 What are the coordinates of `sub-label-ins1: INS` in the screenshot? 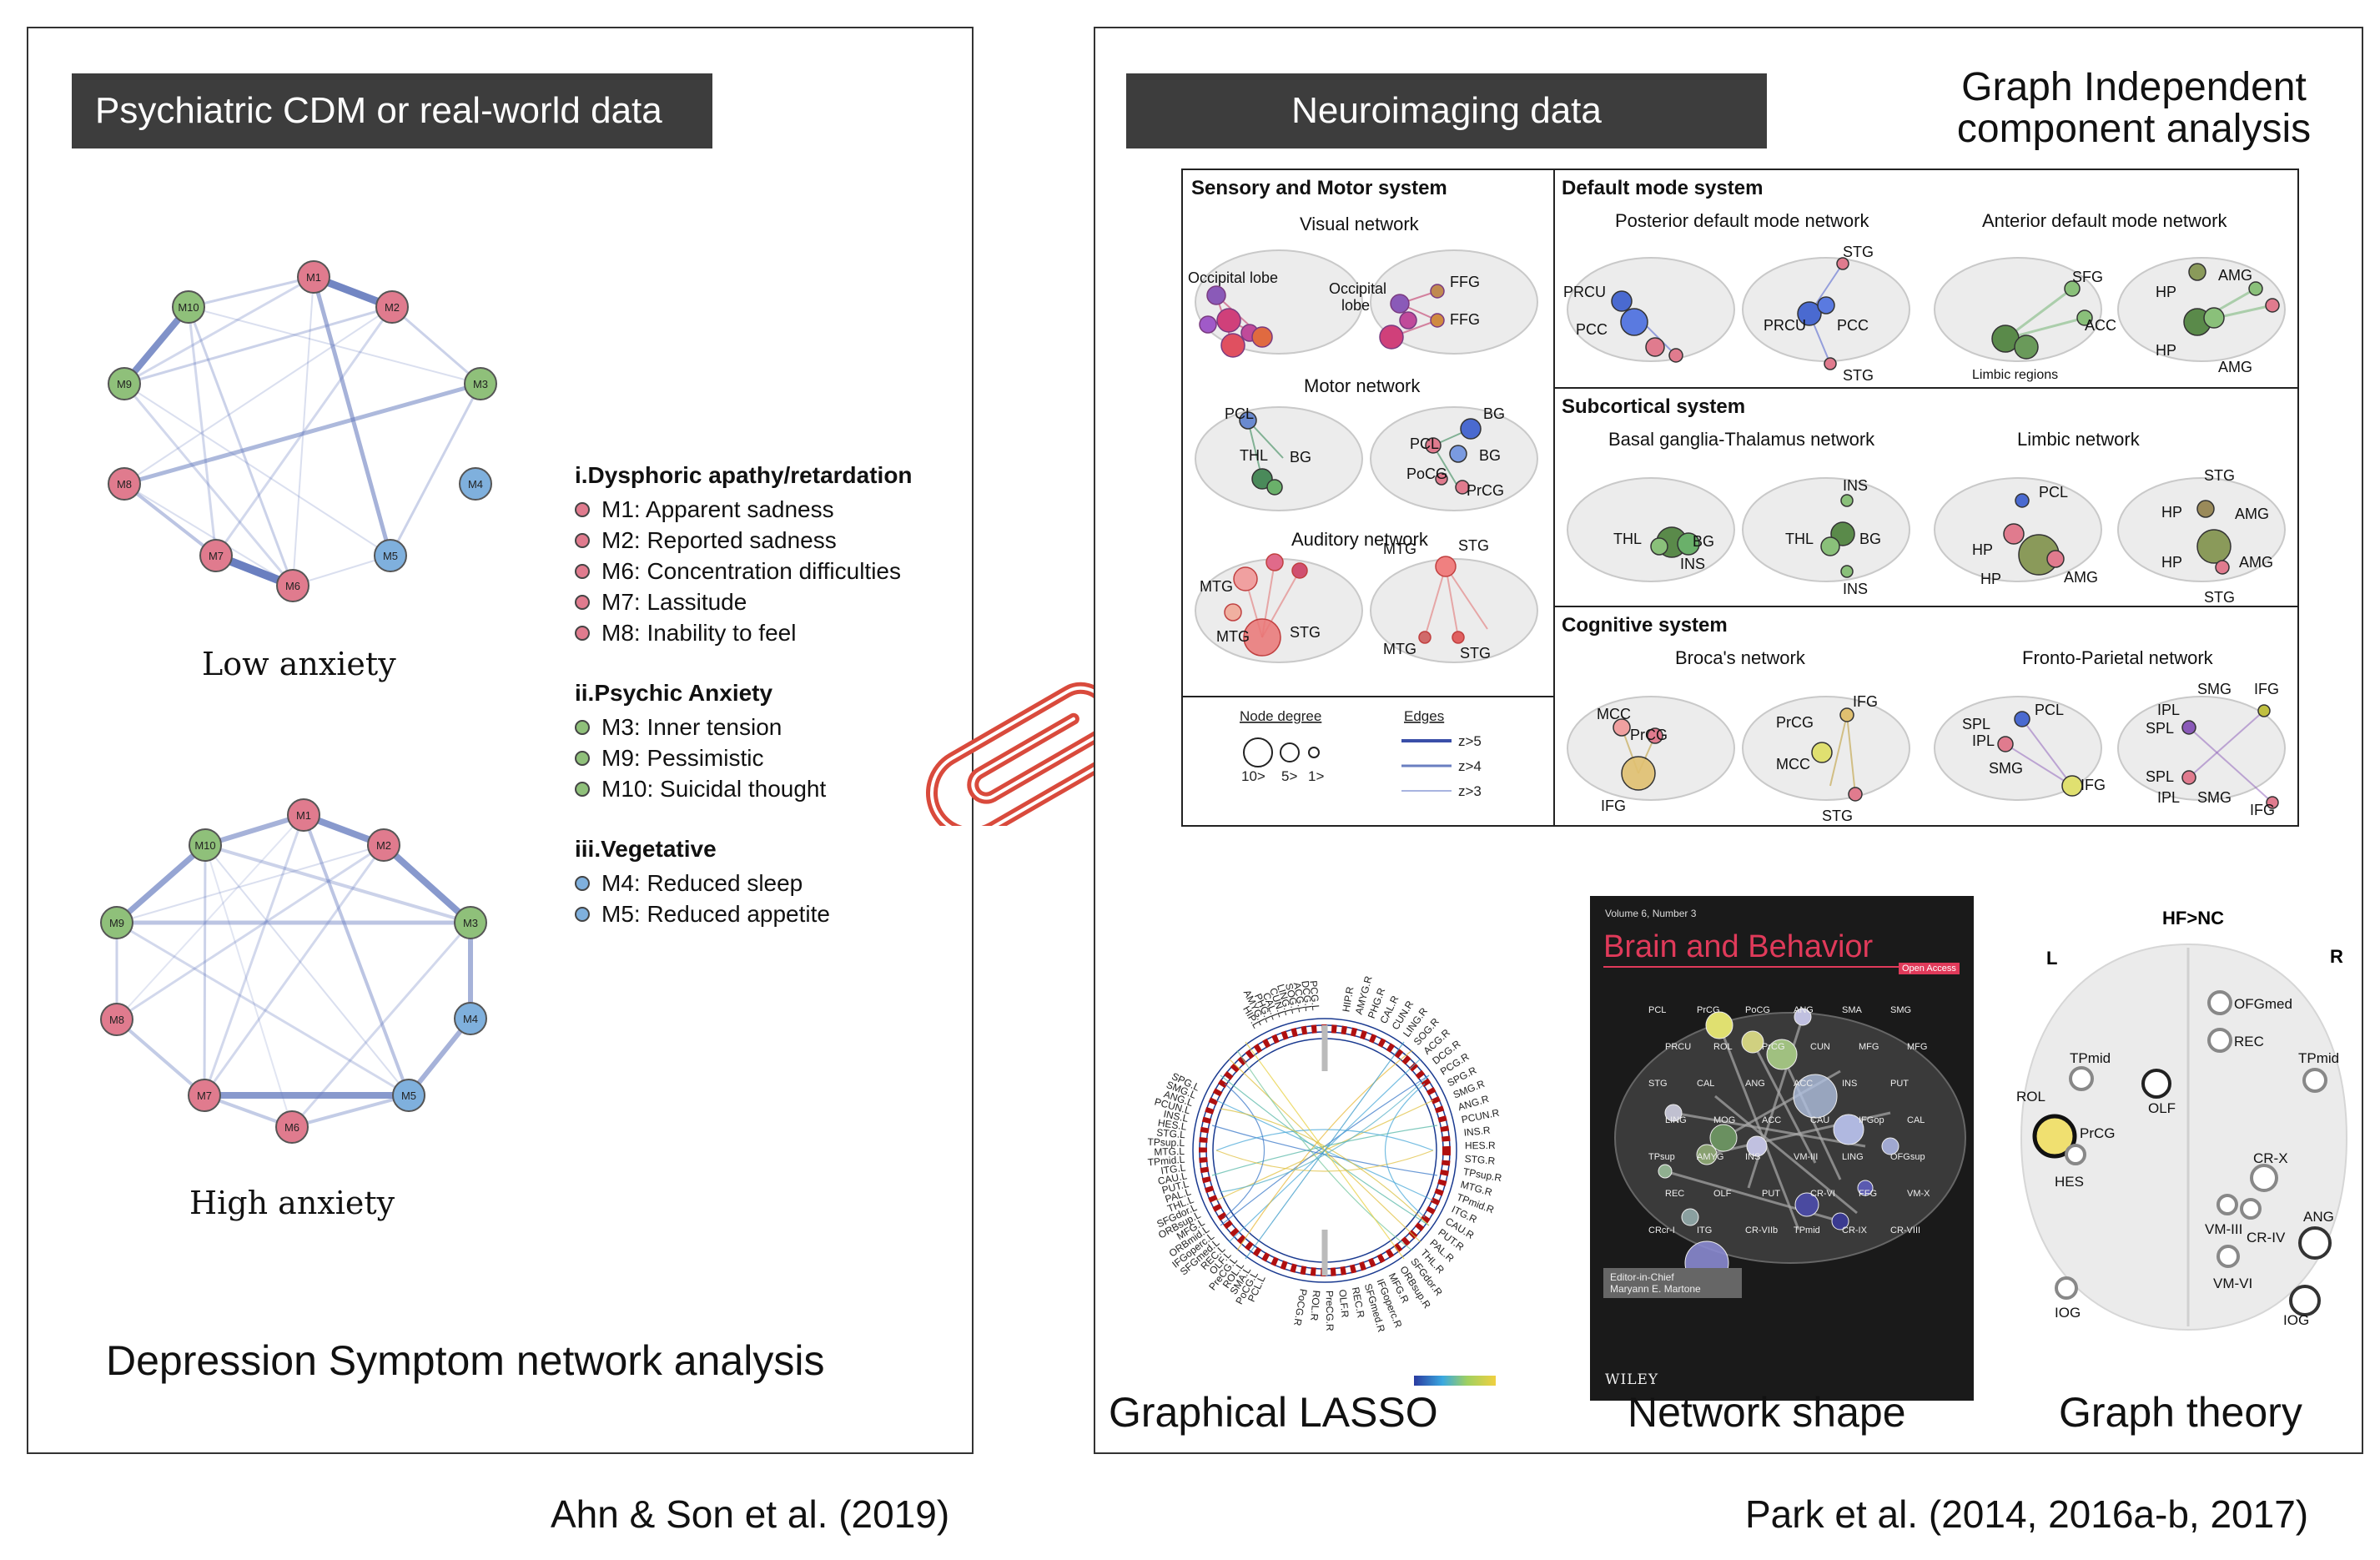 It's located at (1692, 564).